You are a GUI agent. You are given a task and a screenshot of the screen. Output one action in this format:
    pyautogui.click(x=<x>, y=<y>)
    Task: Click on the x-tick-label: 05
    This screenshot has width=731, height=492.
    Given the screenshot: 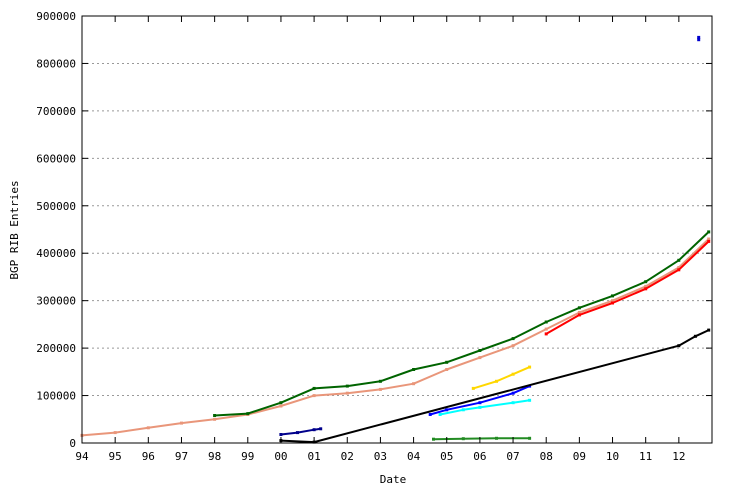 What is the action you would take?
    pyautogui.click(x=446, y=456)
    